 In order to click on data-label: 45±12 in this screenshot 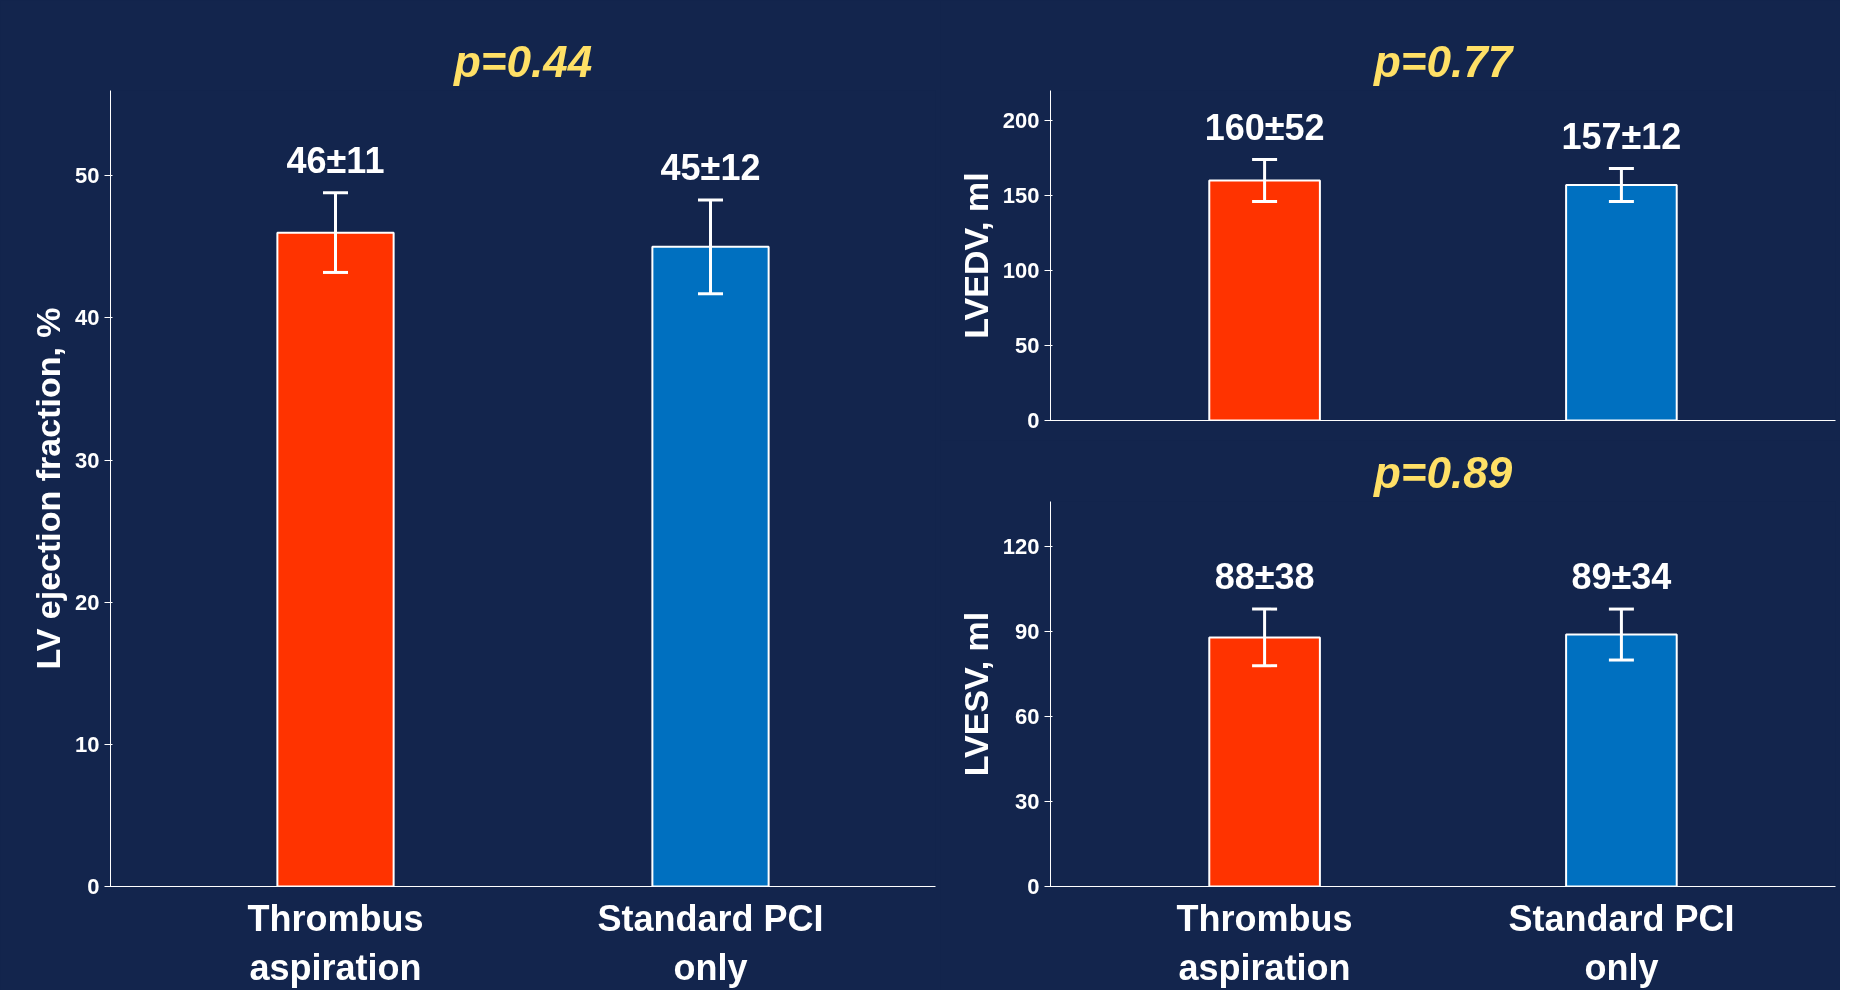, I will do `click(710, 167)`.